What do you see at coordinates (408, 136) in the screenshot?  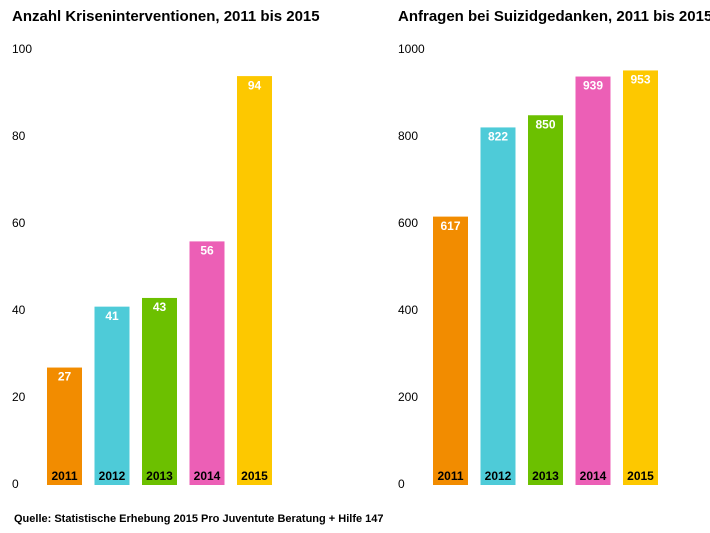 I see `y-tick-label: 800` at bounding box center [408, 136].